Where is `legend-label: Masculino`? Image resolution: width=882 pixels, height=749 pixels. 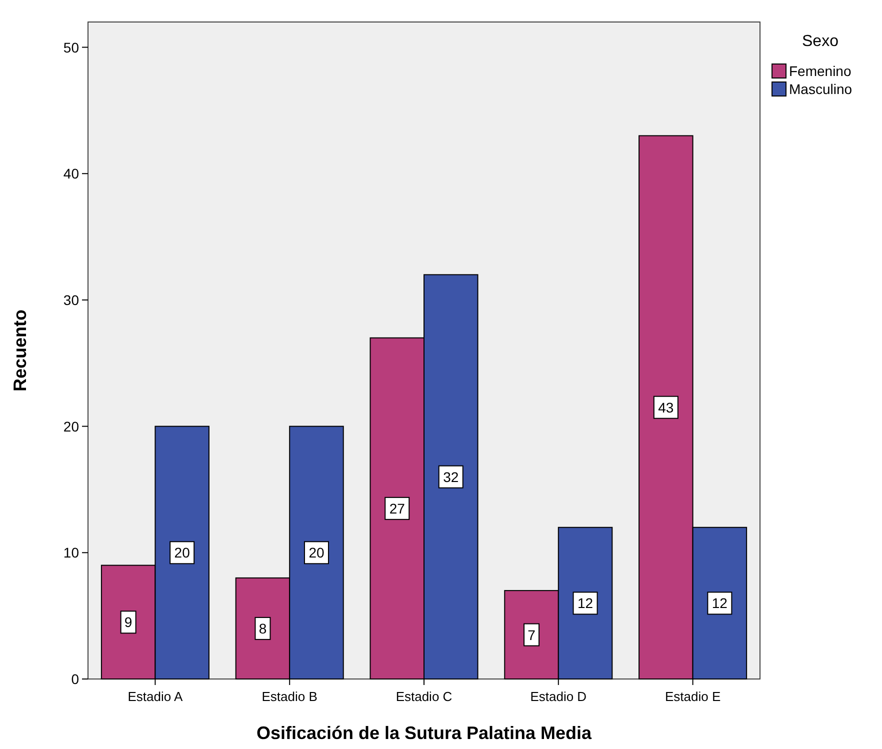
legend-label: Masculino is located at coordinates (820, 89).